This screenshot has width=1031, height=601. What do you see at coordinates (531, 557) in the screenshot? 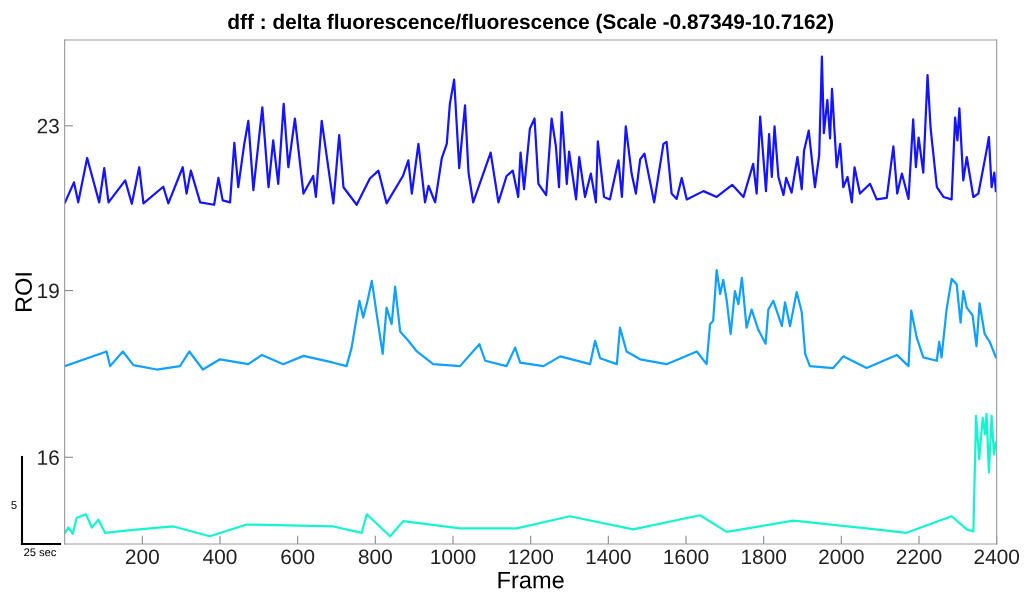
I see `x-tick-label: 1200` at bounding box center [531, 557].